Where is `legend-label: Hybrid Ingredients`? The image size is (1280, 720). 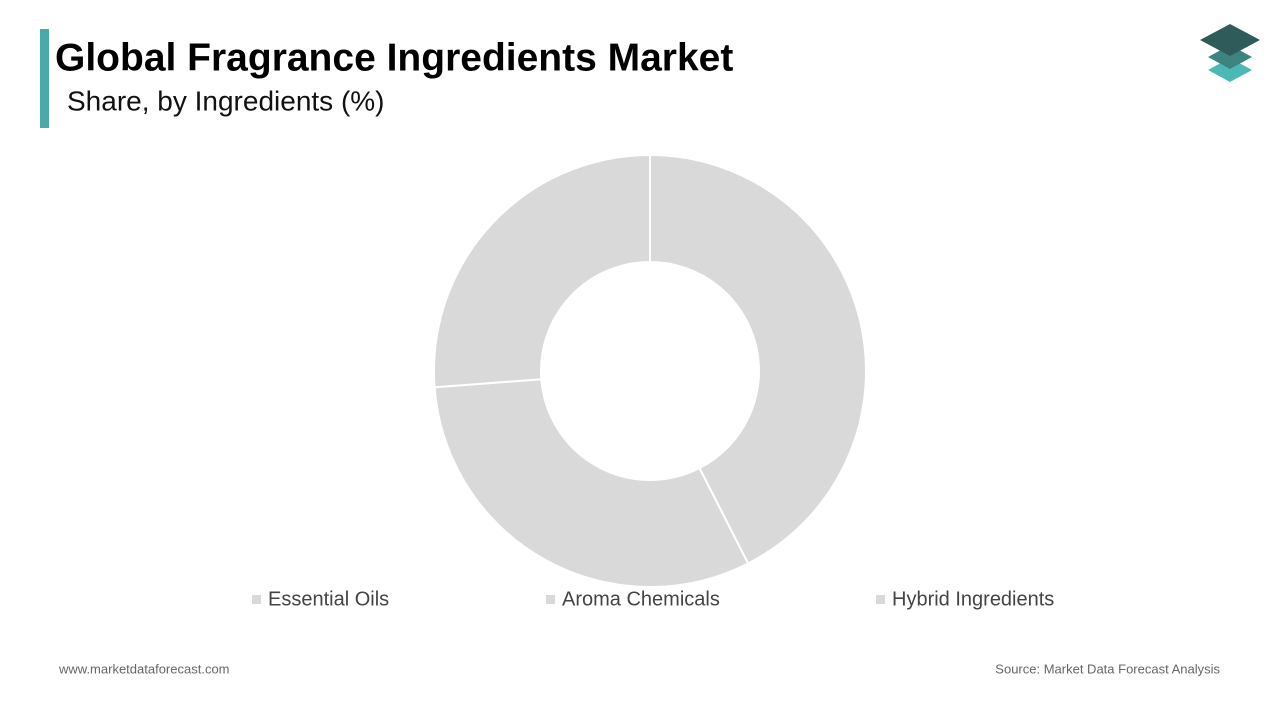
legend-label: Hybrid Ingredients is located at coordinates (973, 599).